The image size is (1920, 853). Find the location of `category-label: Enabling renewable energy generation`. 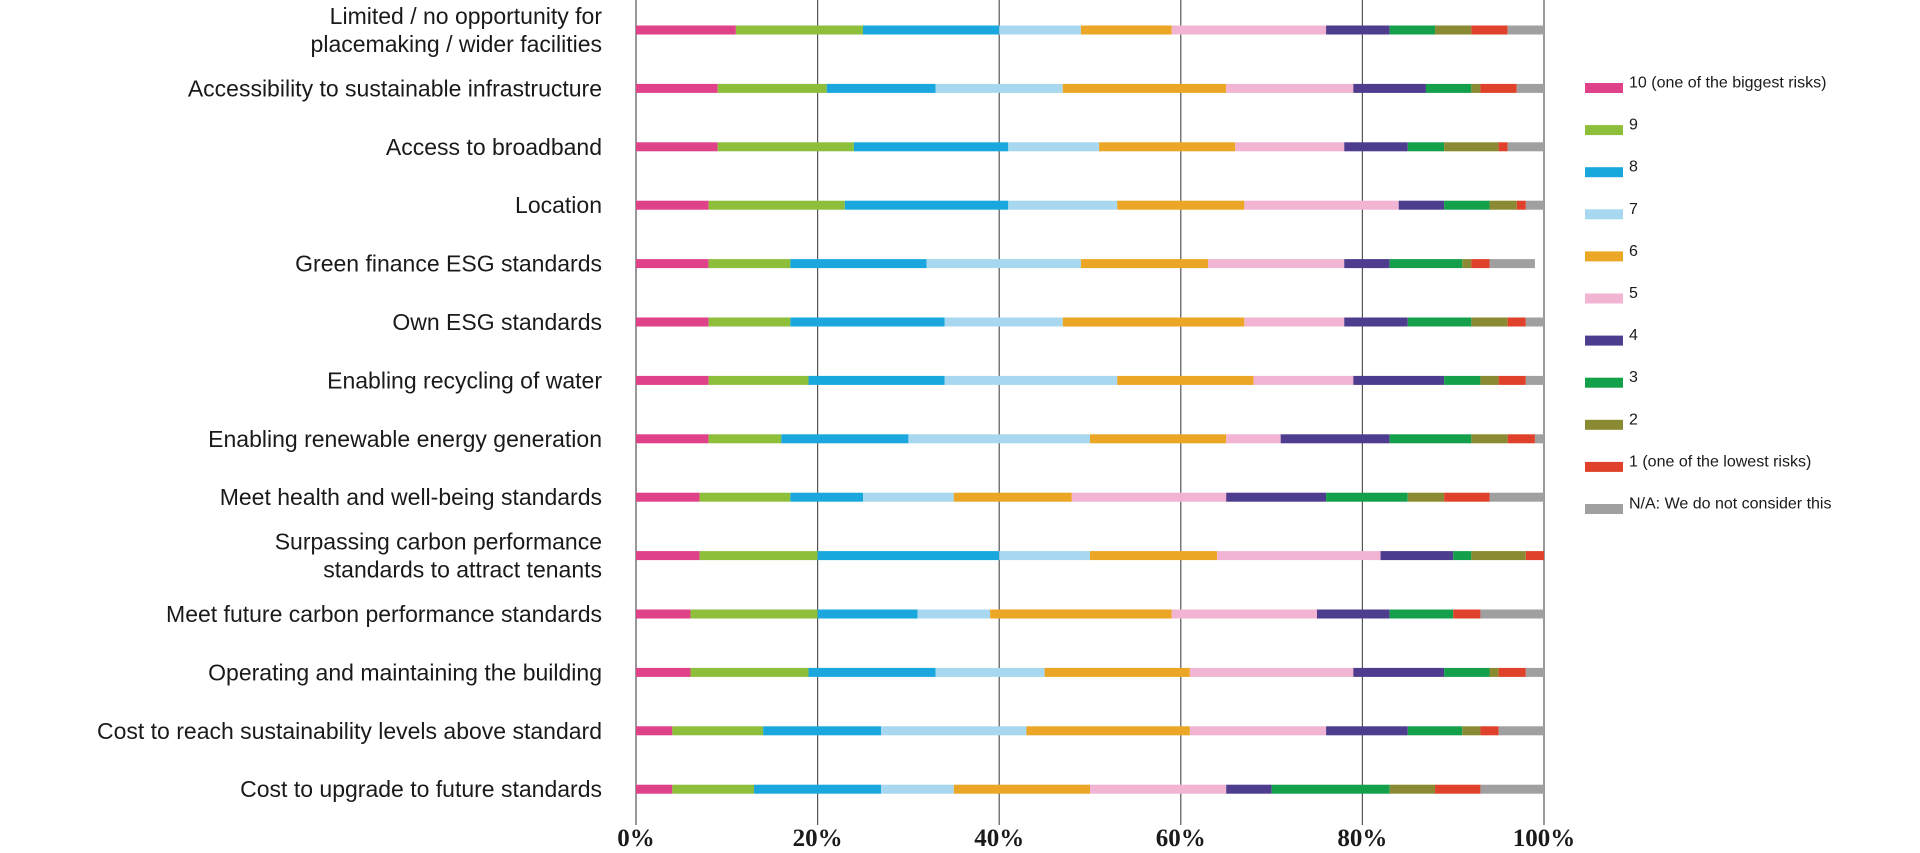

category-label: Enabling renewable energy generation is located at coordinates (405, 439).